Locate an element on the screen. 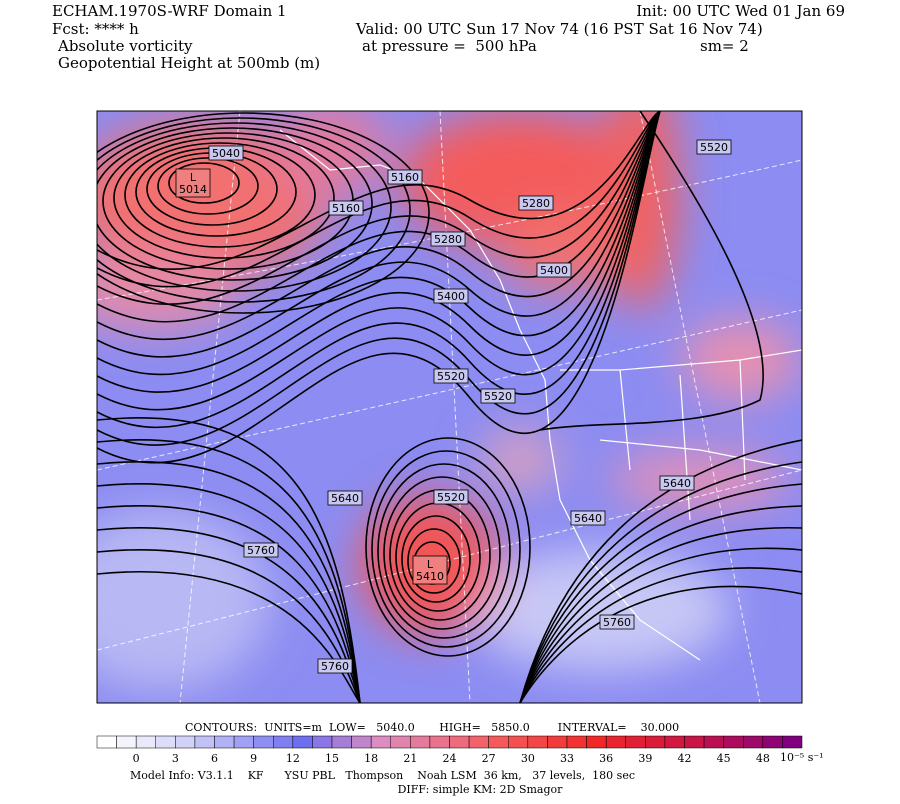  init-time: Init: 00 UTC Wed 01 Jan 69 is located at coordinates (740, 11).